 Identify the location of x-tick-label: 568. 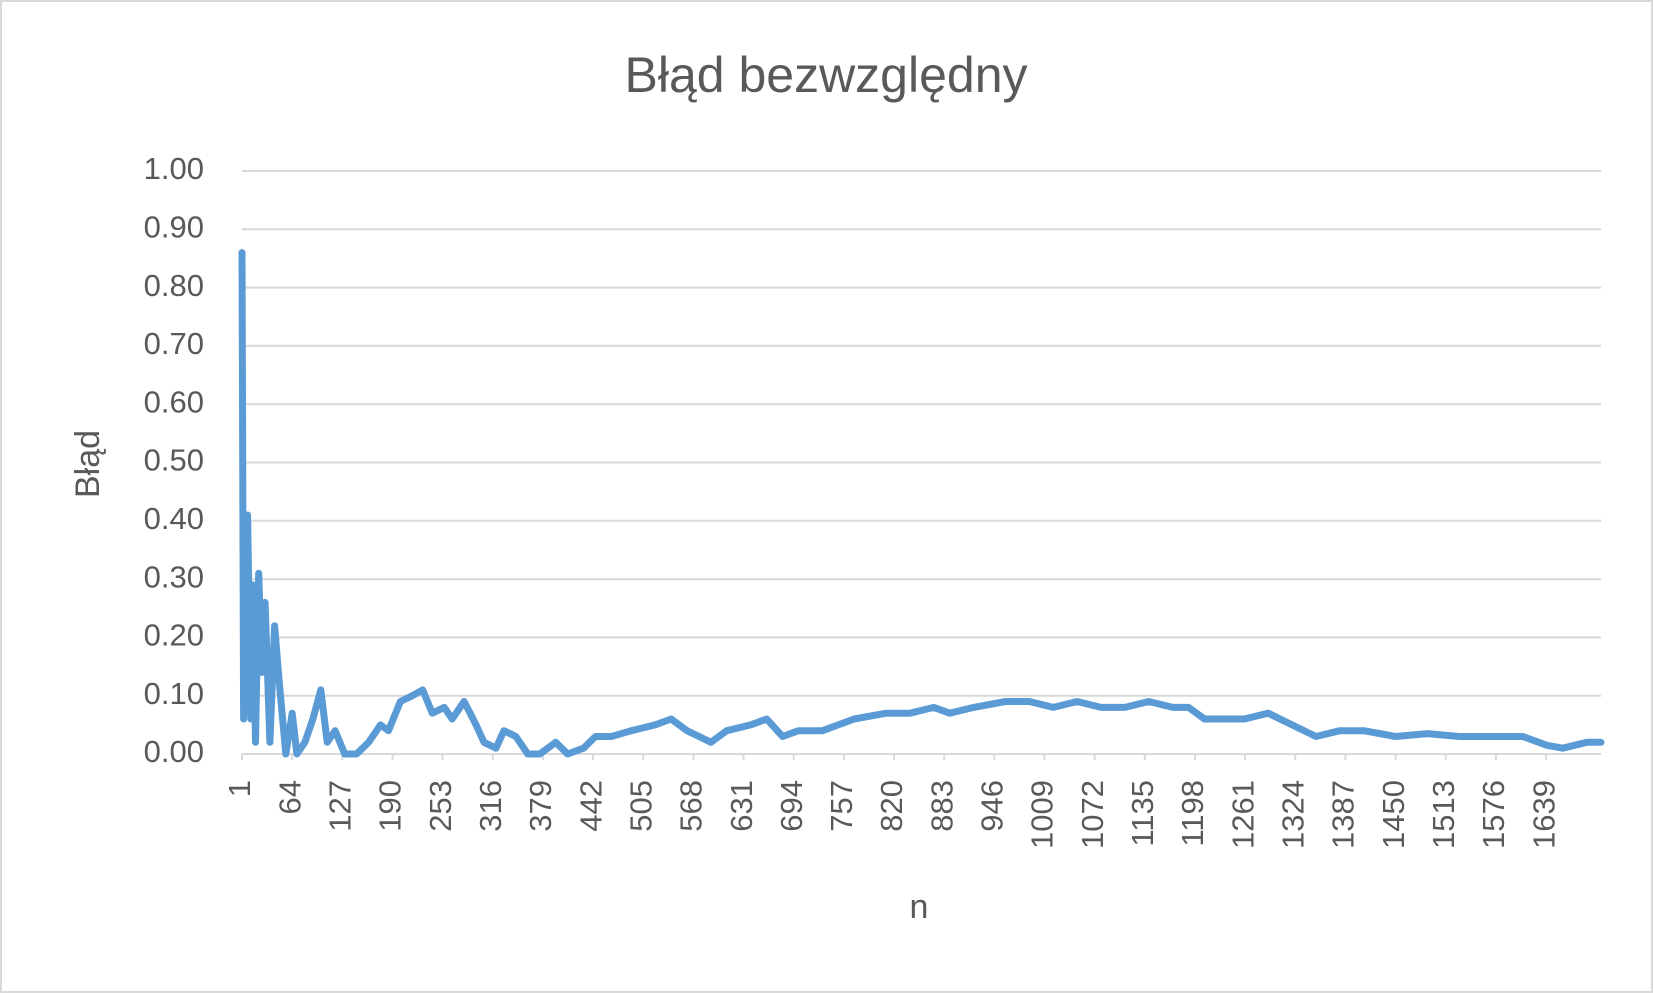
(691, 806).